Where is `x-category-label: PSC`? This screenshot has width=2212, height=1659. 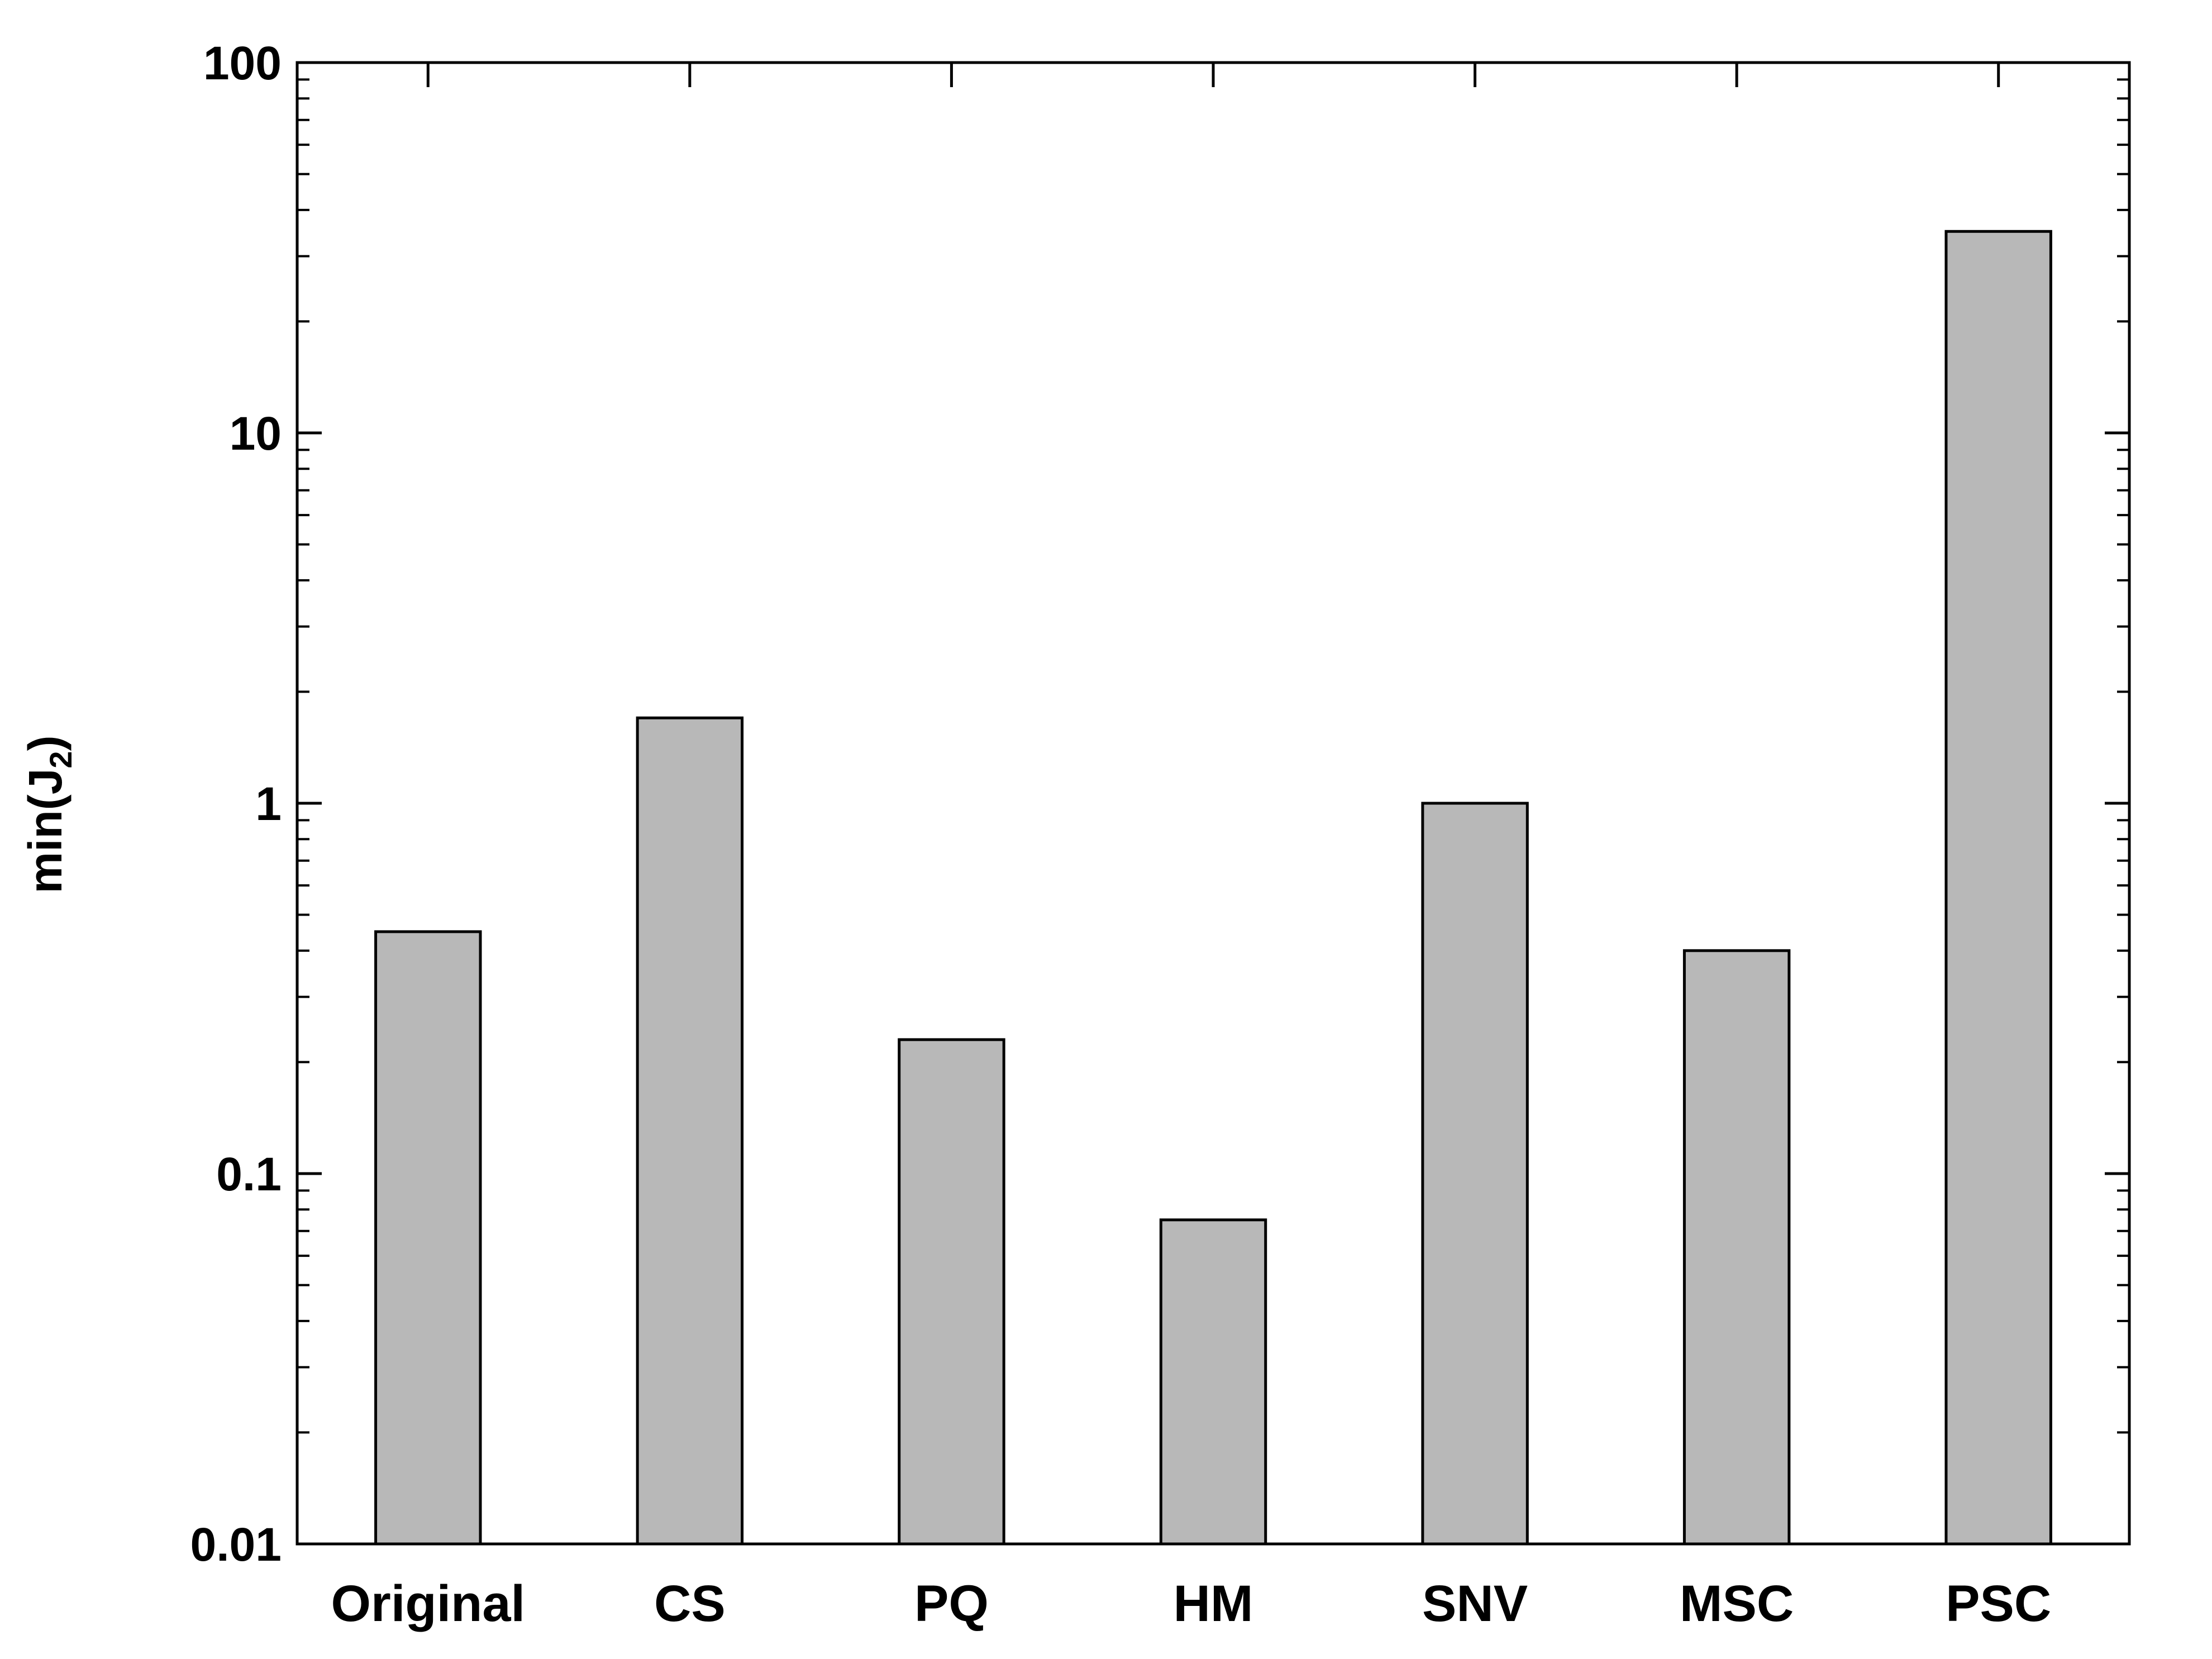
x-category-label: PSC is located at coordinates (1999, 1604).